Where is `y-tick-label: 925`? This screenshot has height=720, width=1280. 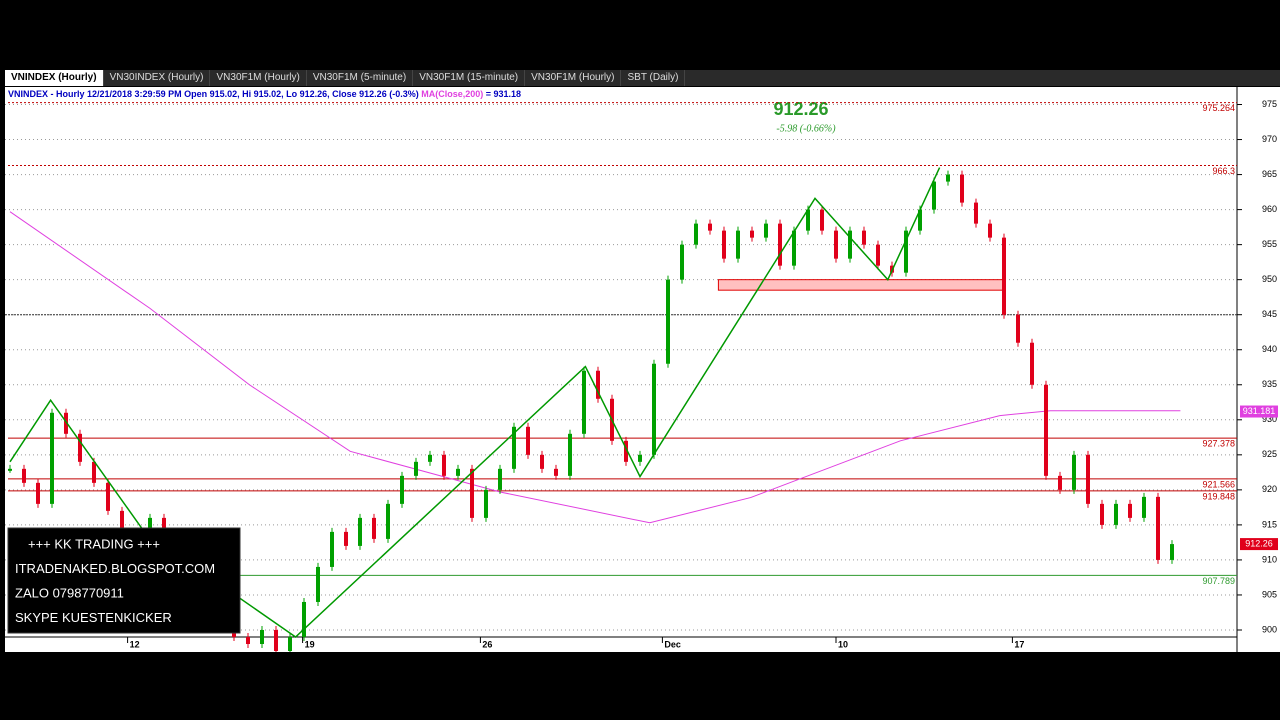 y-tick-label: 925 is located at coordinates (1269, 454).